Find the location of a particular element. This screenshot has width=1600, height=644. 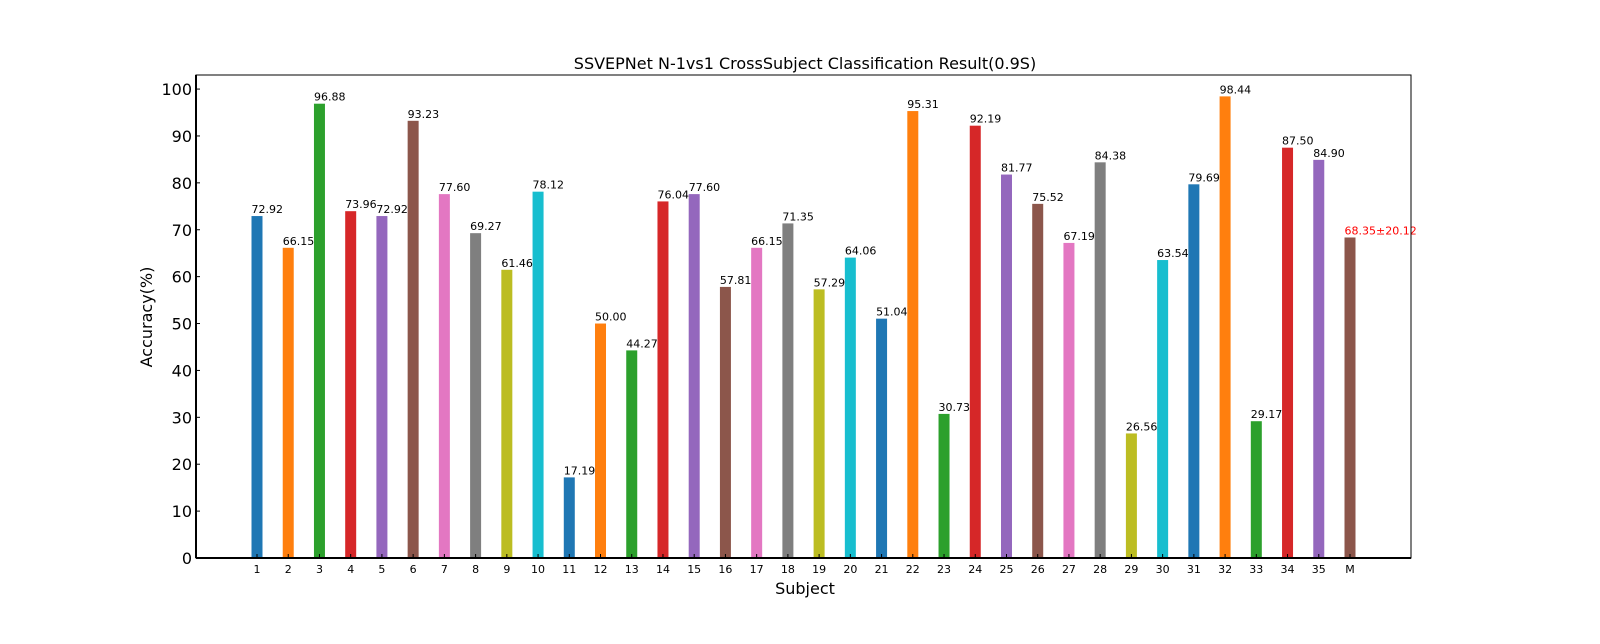

data-label-3: 96.88 is located at coordinates (330, 97).